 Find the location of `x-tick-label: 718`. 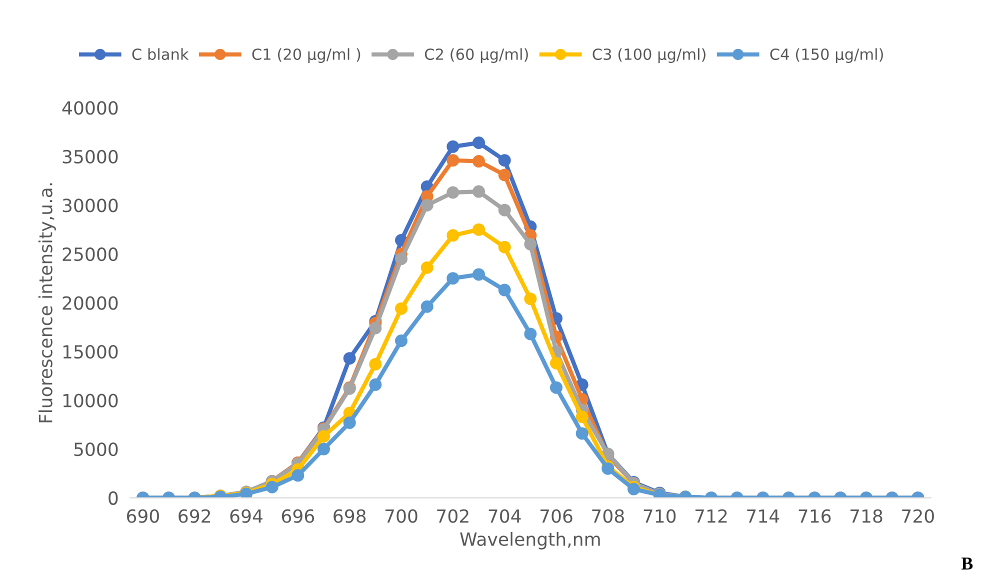

x-tick-label: 718 is located at coordinates (866, 516).